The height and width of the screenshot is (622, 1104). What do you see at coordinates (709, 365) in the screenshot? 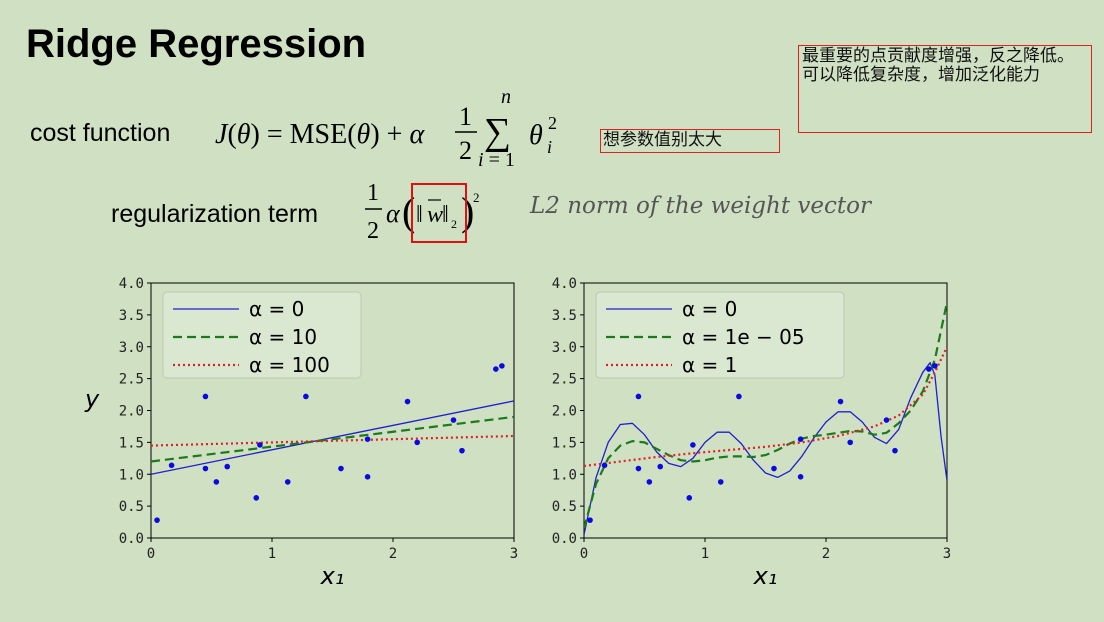
I see `legend-label: α = 1` at bounding box center [709, 365].